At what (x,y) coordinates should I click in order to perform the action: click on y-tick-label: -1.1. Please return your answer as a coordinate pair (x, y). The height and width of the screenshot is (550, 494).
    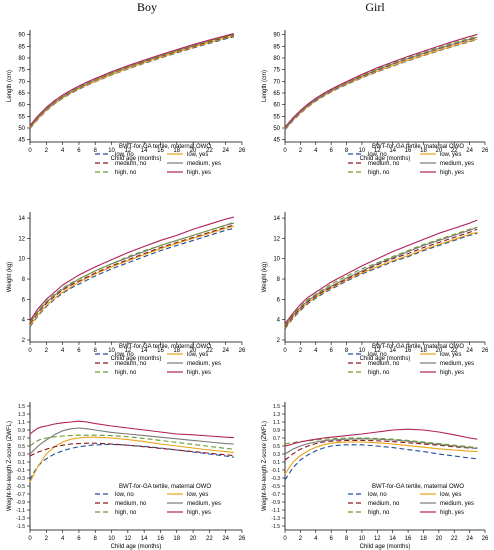
    Looking at the image, I should click on (275, 511).